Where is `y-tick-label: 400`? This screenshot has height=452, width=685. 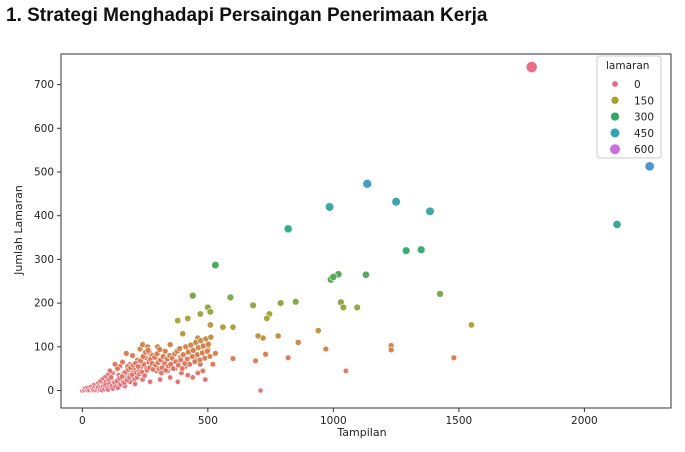
y-tick-label: 400 is located at coordinates (44, 216).